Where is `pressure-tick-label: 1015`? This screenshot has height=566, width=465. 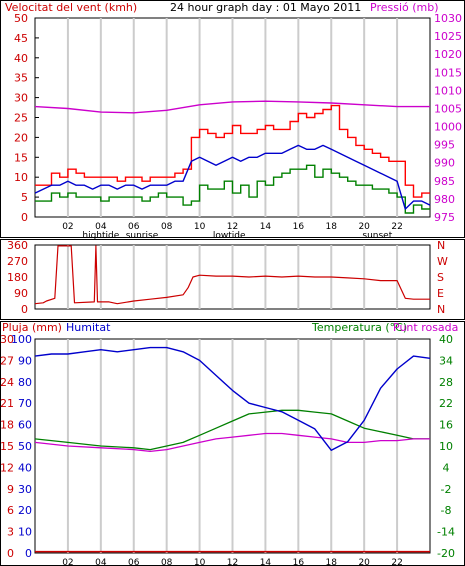
pressure-tick-label: 1015 is located at coordinates (448, 72).